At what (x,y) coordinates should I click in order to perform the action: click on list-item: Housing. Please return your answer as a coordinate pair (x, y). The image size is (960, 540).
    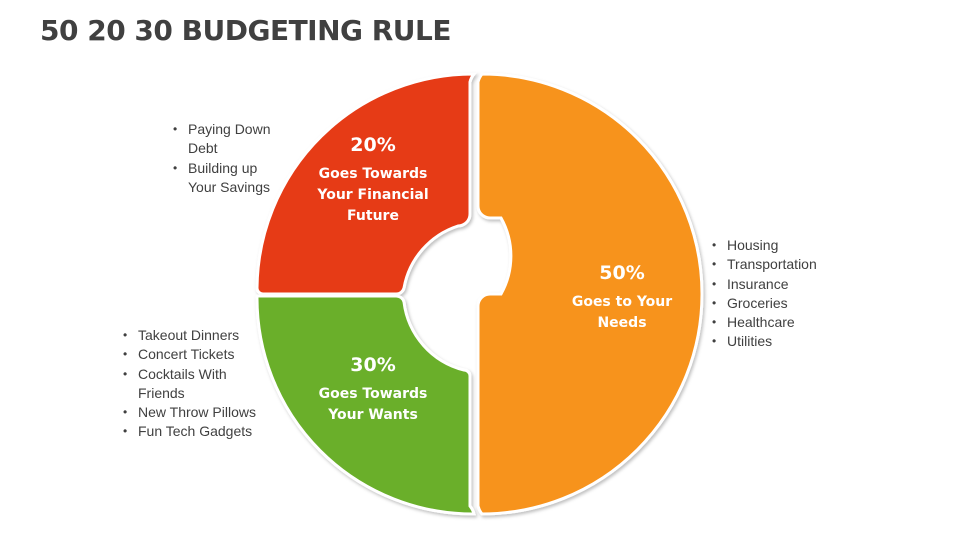
    Looking at the image, I should click on (786, 246).